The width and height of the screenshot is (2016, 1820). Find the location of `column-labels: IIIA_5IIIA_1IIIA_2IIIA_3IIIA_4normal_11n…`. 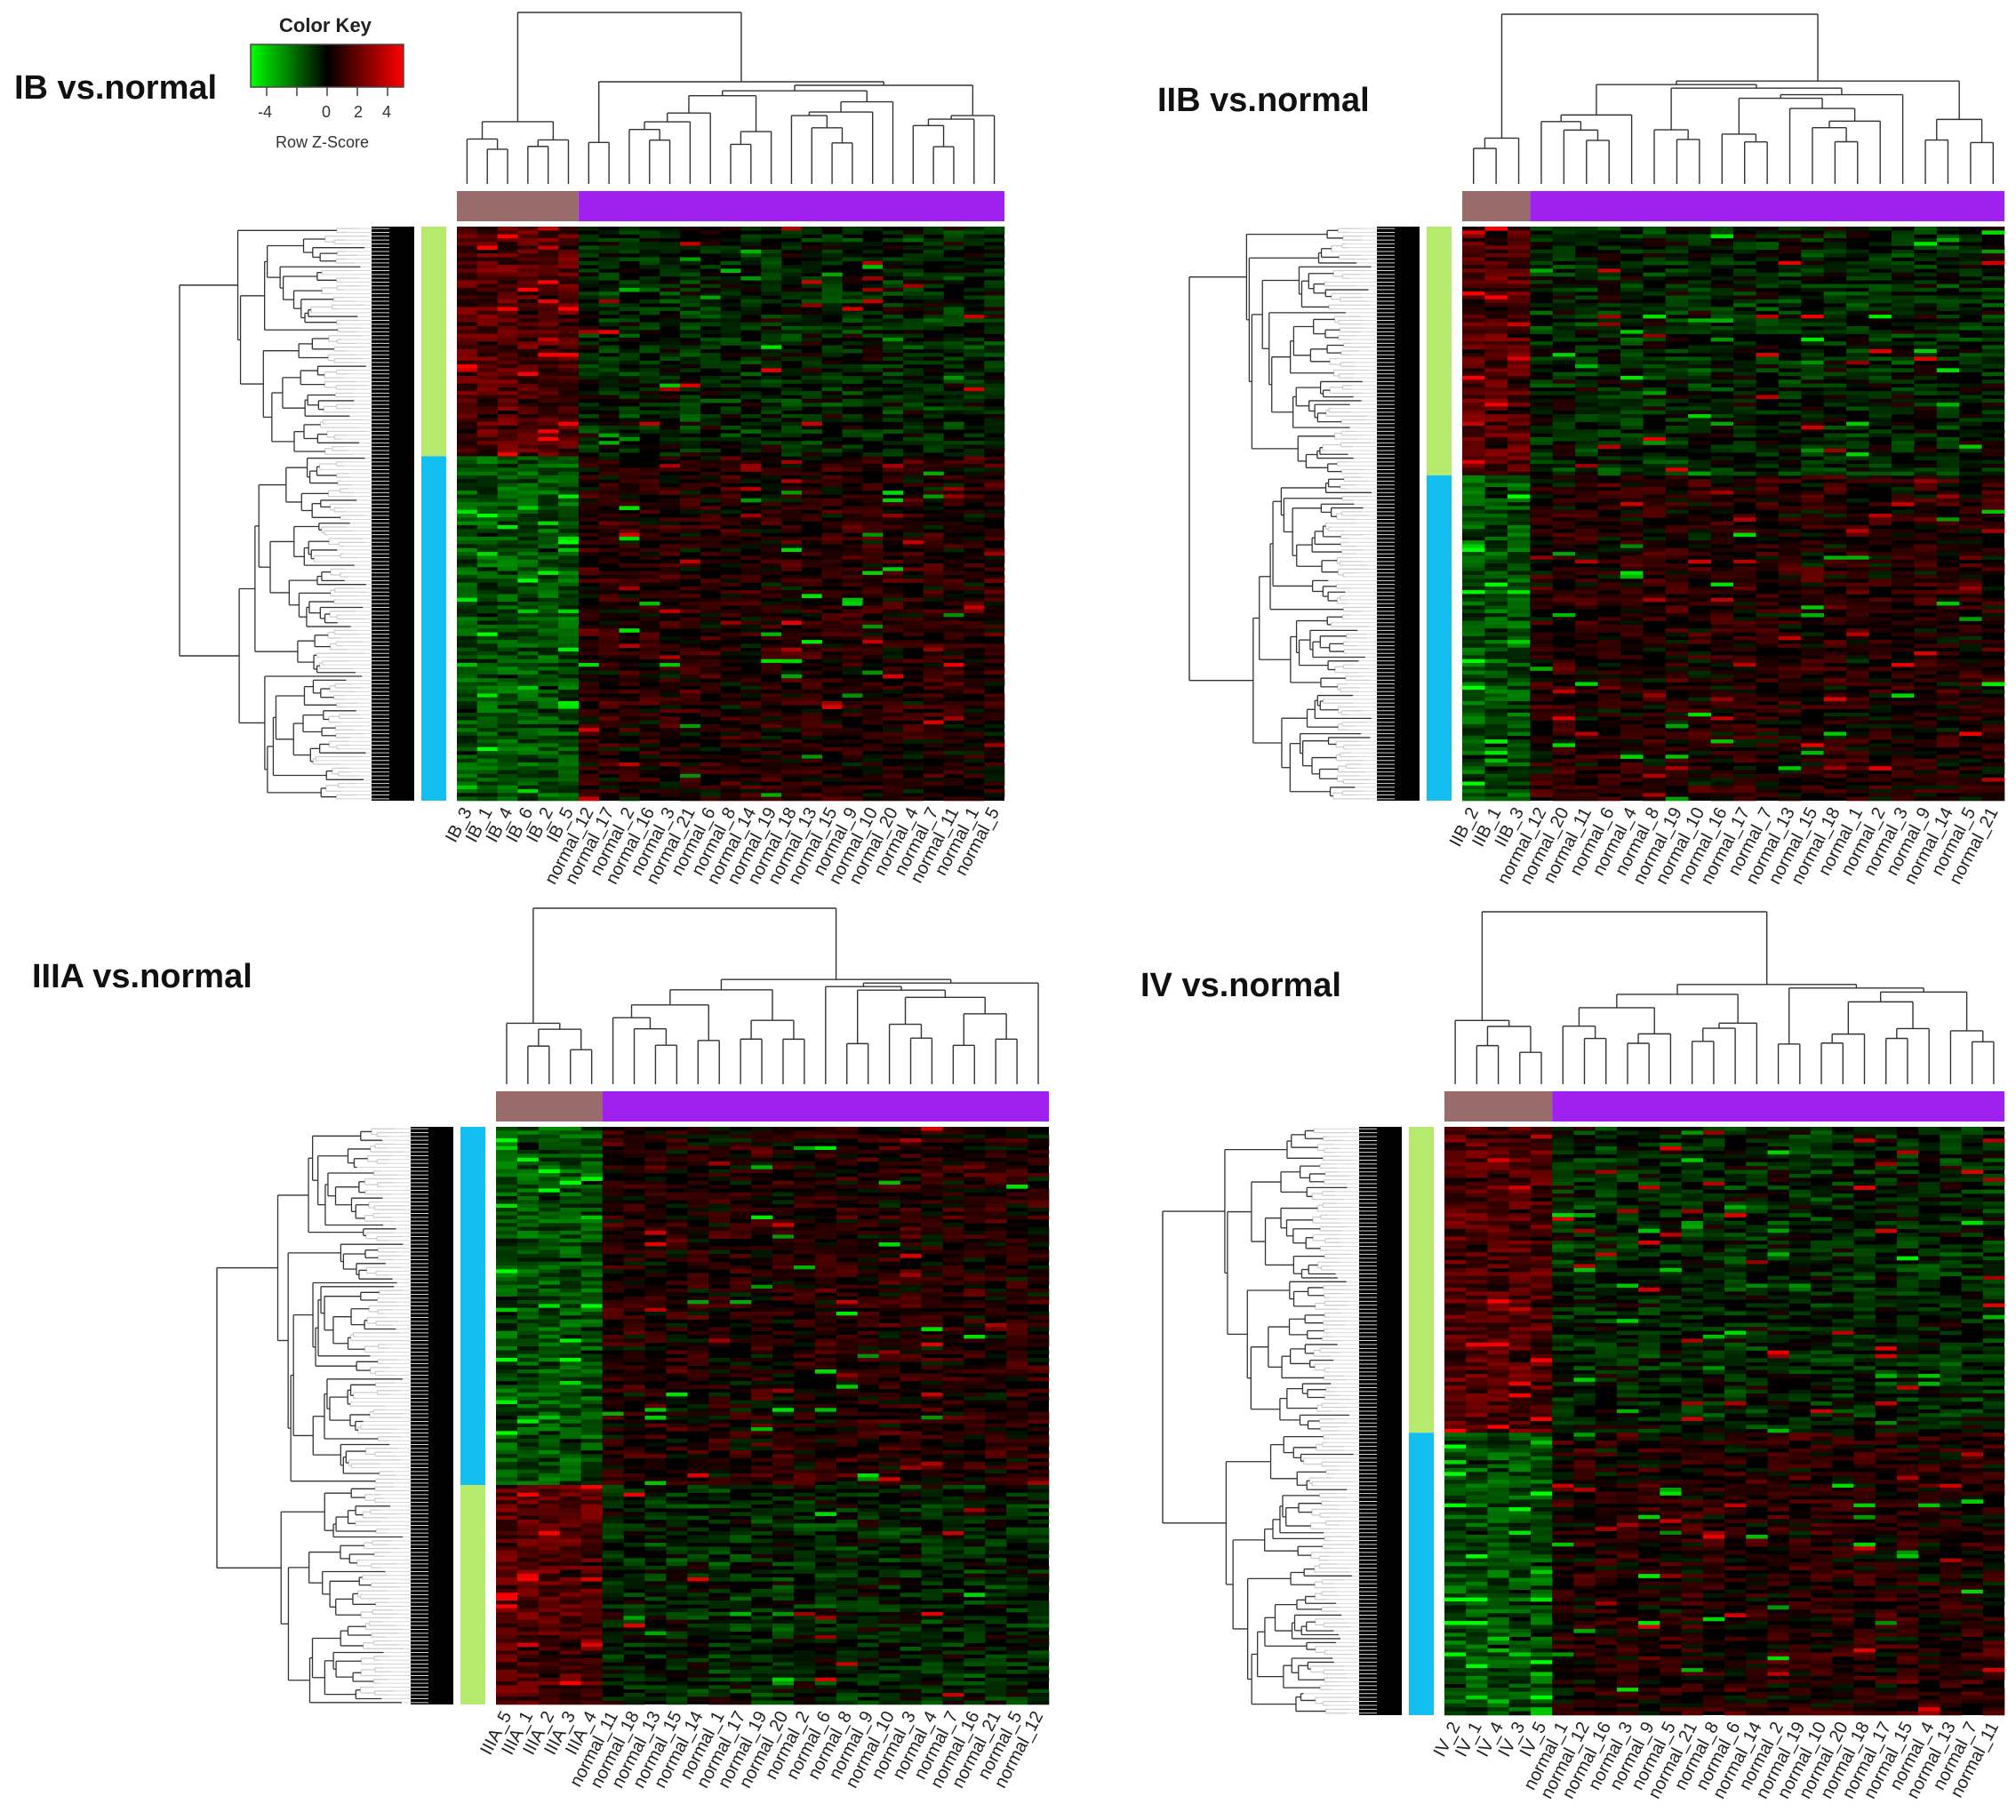

column-labels: IIIA_5IIIA_1IIIA_2IIIA_3IIIA_4normal_11n… is located at coordinates (761, 1750).